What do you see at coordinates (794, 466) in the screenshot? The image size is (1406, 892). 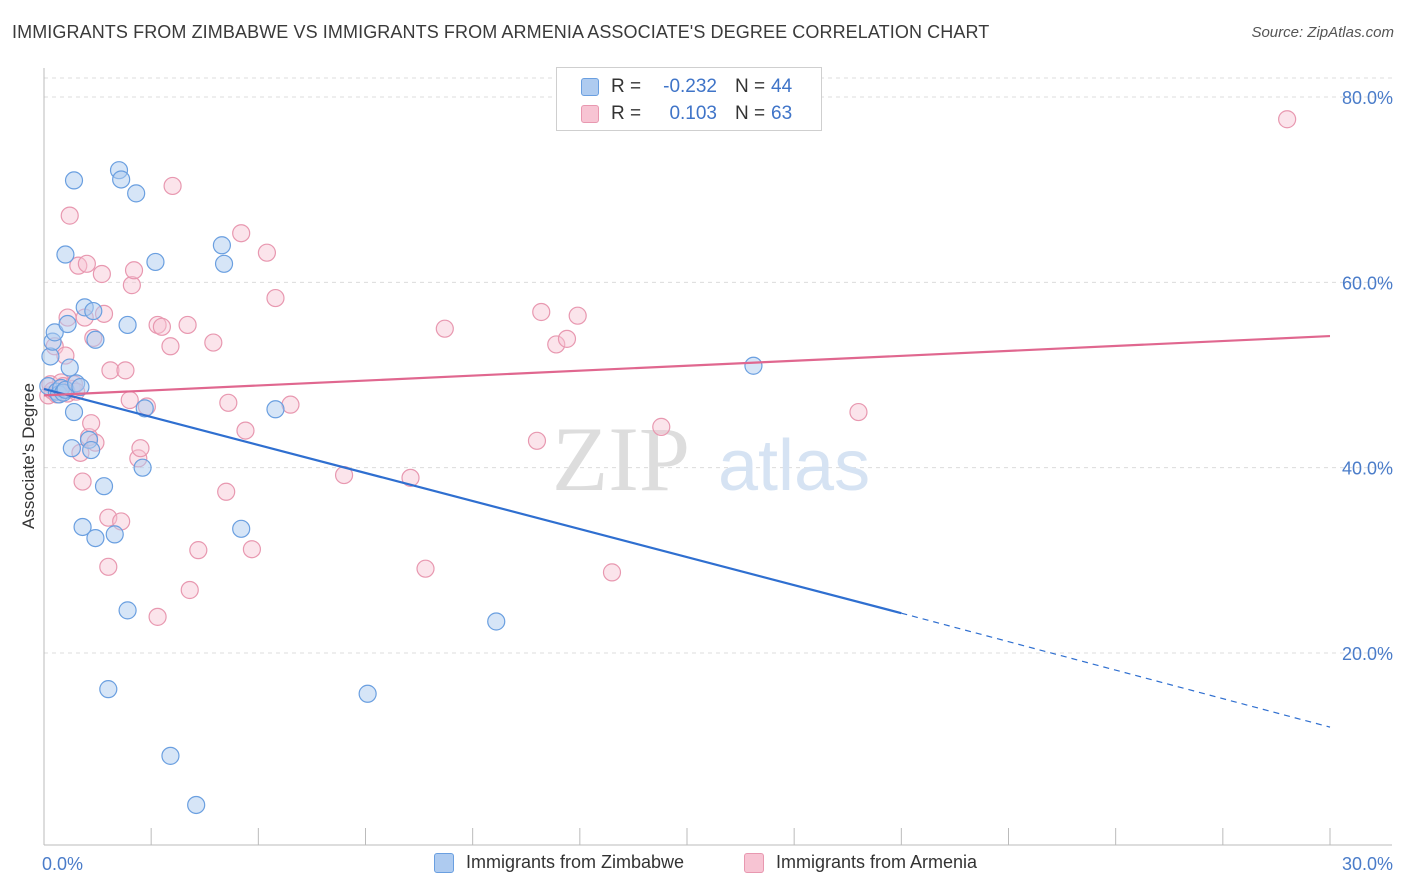 I see `watermark-atlas: atlas` at bounding box center [794, 466].